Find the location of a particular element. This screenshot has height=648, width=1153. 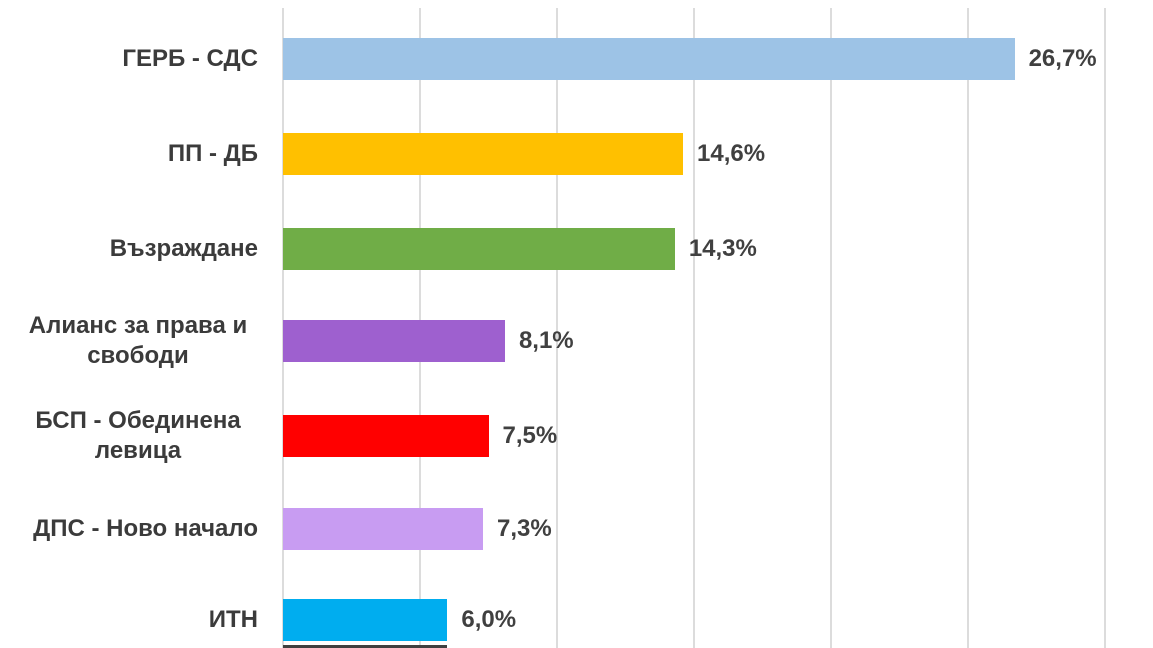

category-label: Алианс за права и свободи is located at coordinates (138, 340).